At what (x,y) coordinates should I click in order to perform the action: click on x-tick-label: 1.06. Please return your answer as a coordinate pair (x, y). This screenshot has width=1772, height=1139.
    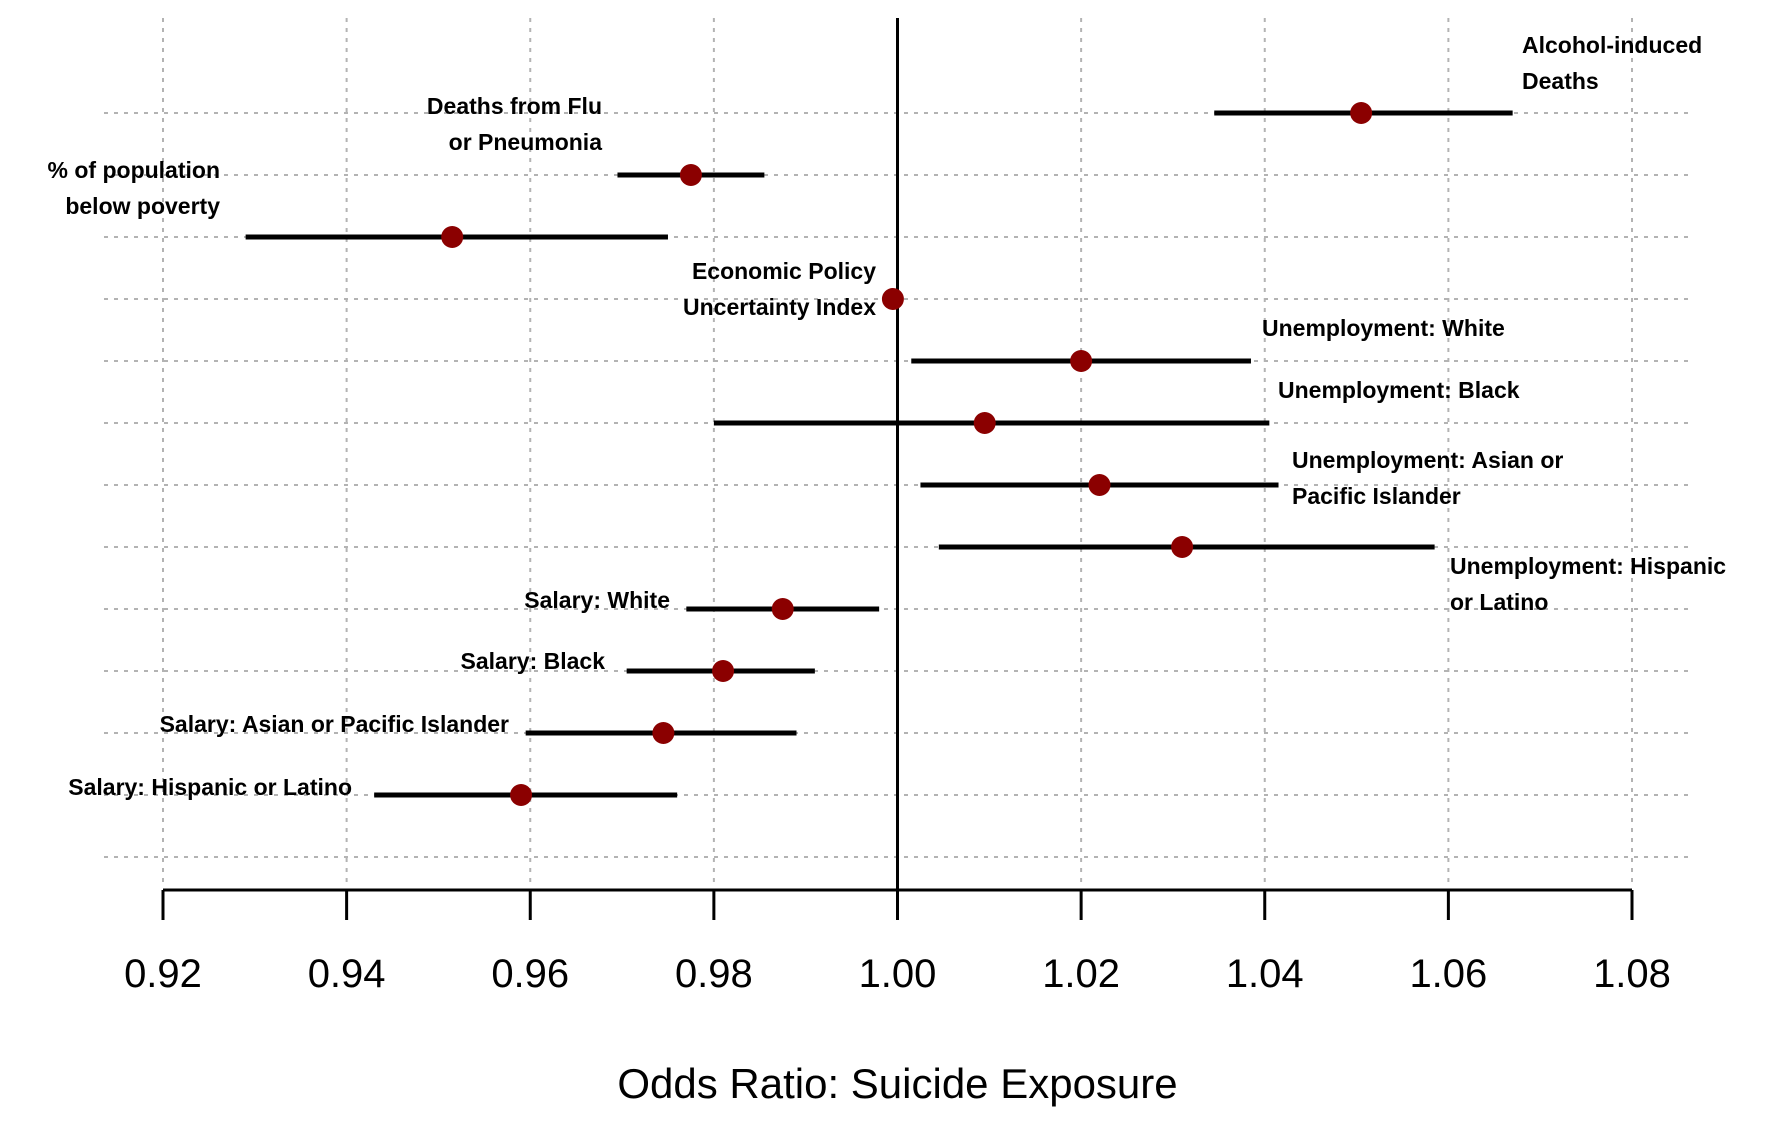
    Looking at the image, I should click on (1448, 974).